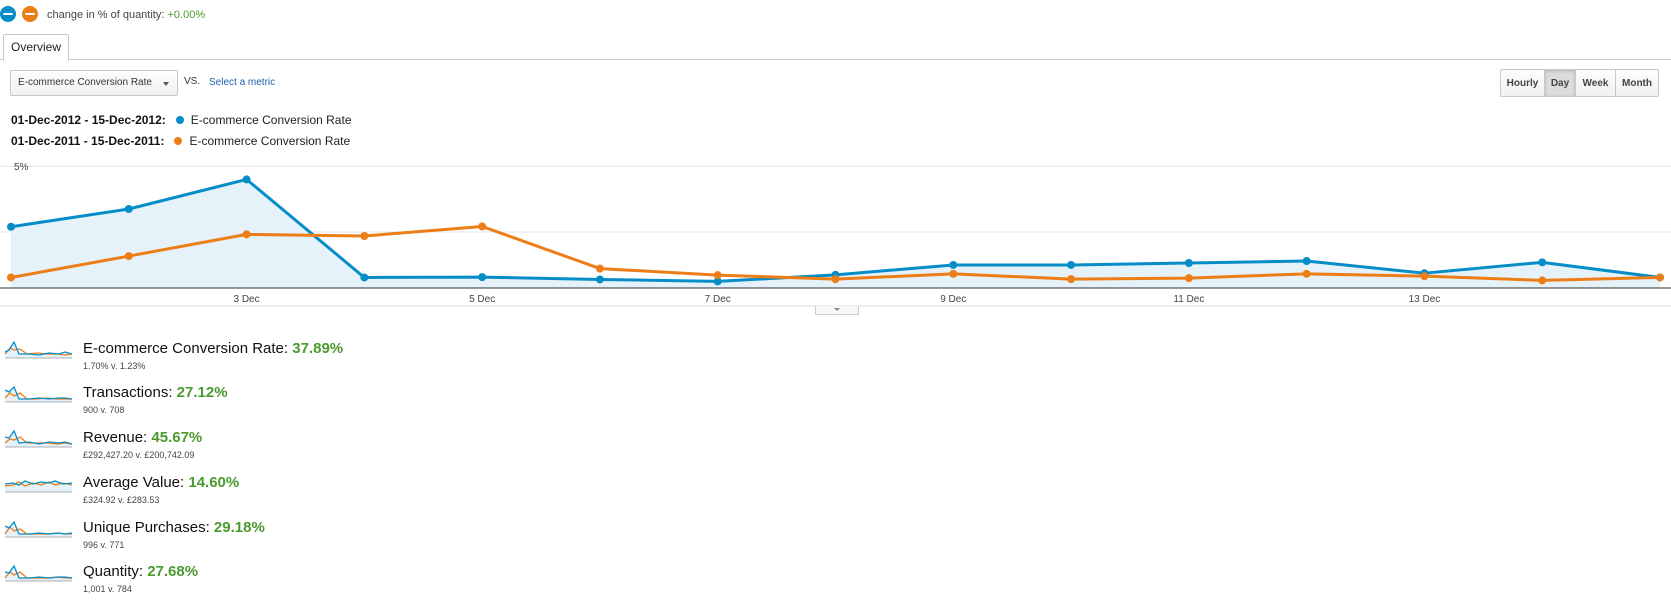  I want to click on metric-change: 37.89%, so click(318, 348).